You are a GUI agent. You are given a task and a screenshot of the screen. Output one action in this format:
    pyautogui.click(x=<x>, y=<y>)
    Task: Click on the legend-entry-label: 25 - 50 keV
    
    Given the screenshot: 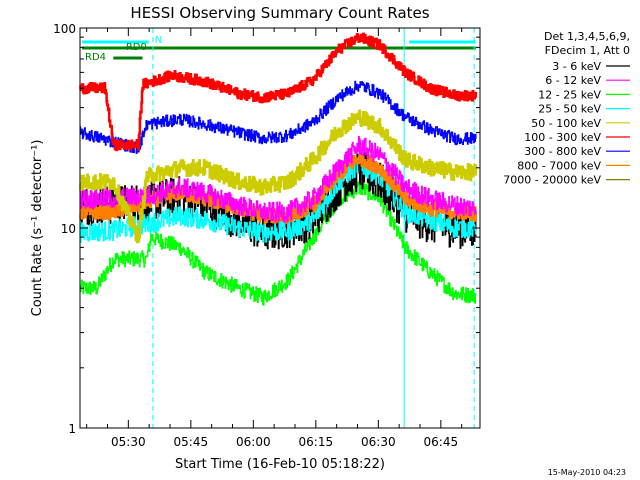 What is the action you would take?
    pyautogui.click(x=569, y=109)
    